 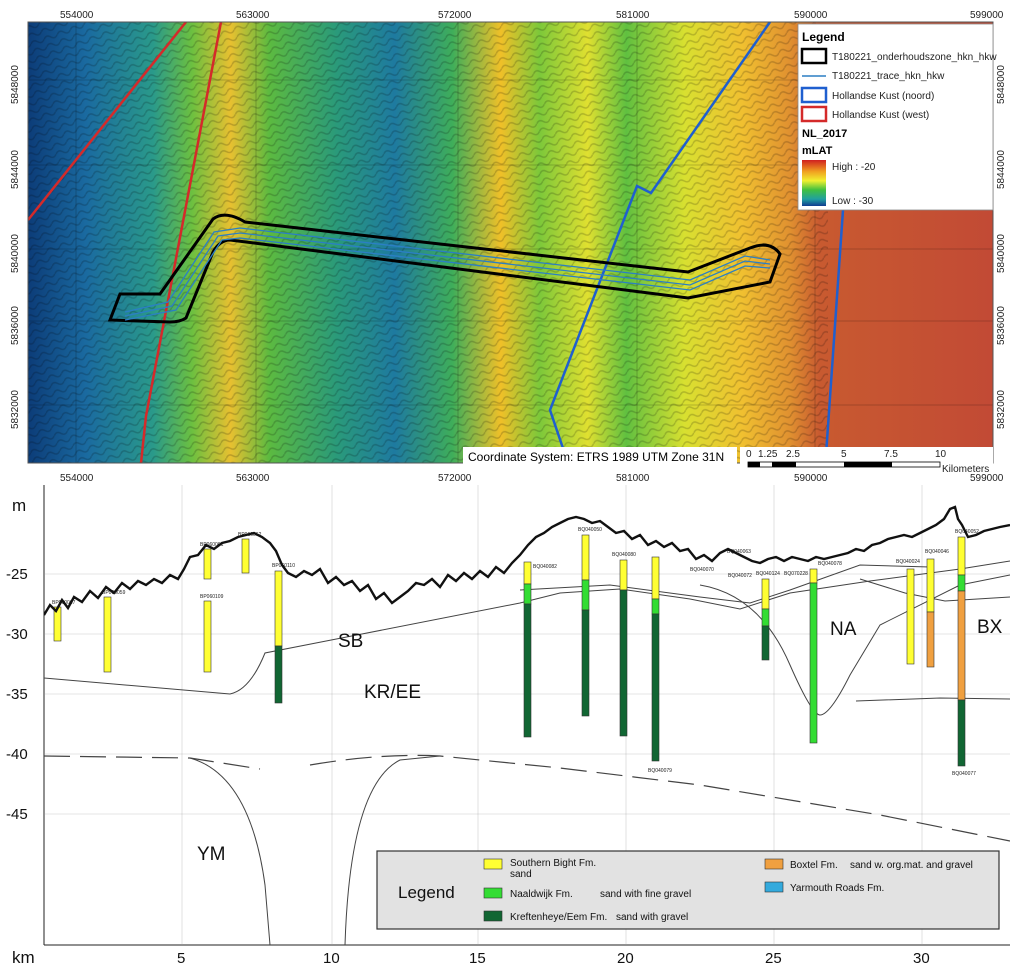 What do you see at coordinates (590, 530) in the screenshot?
I see `svg-text: BQ040050` at bounding box center [590, 530].